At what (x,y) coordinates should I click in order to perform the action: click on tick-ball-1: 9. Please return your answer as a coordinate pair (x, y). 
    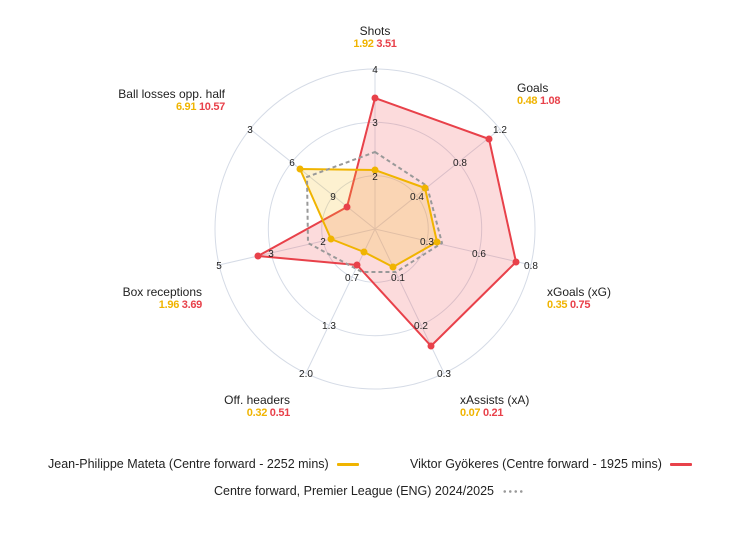
    Looking at the image, I should click on (333, 197).